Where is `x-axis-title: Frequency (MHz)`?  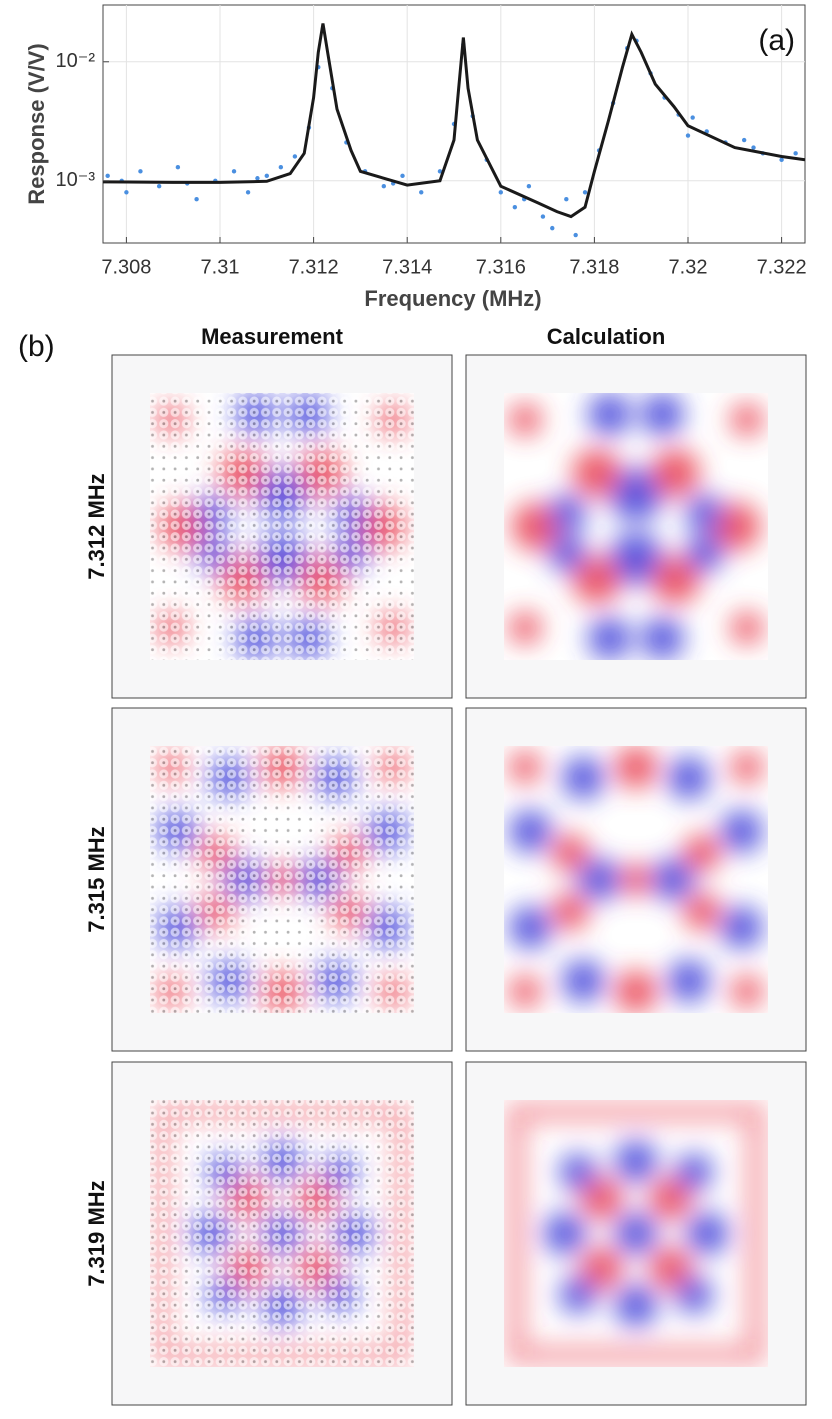
x-axis-title: Frequency (MHz) is located at coordinates (452, 298).